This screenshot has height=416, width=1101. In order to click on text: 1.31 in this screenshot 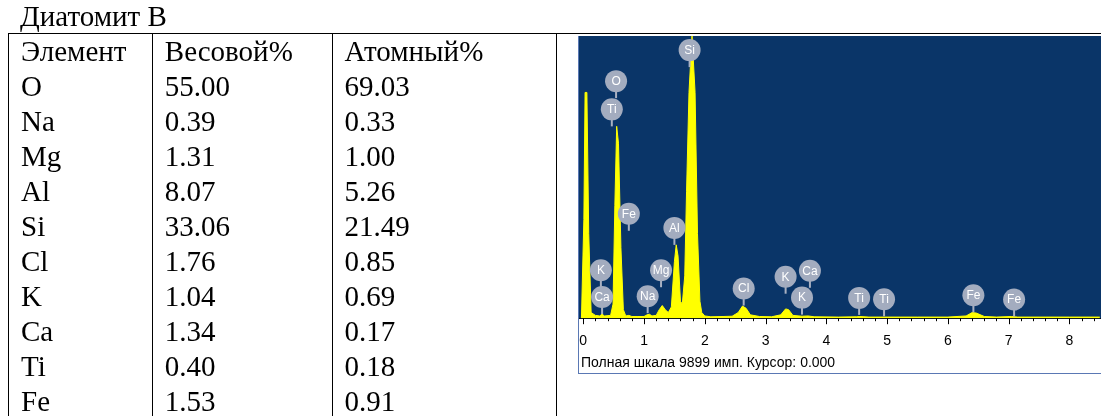, I will do `click(190, 156)`.